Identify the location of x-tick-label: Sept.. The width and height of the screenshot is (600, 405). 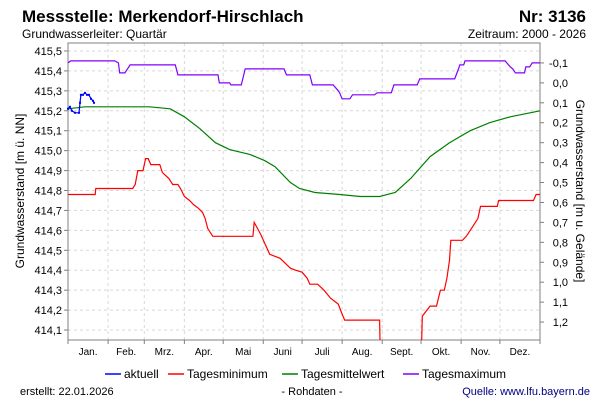
(401, 352).